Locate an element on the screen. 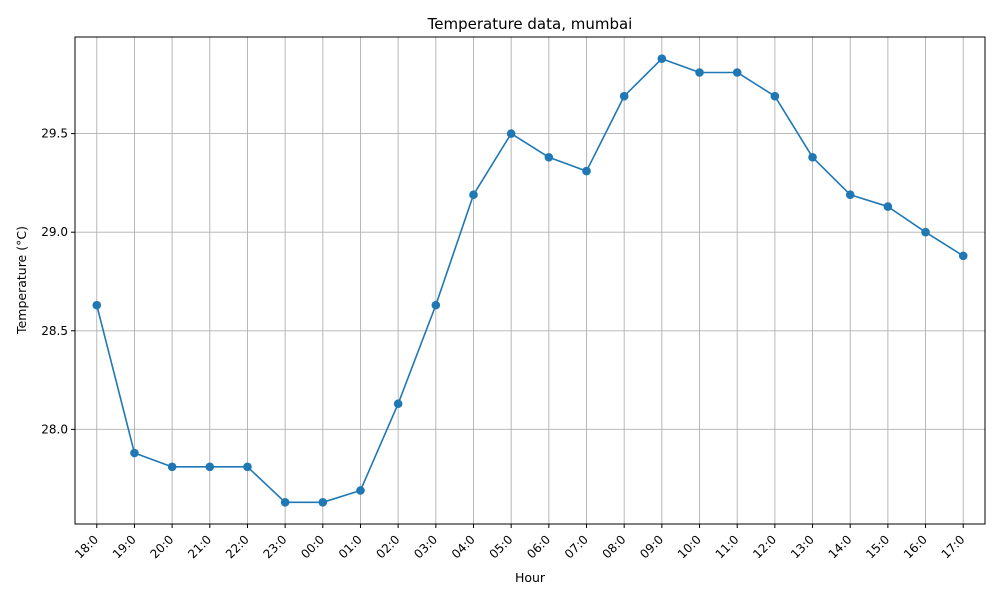 The image size is (1000, 600). y-tick-label: 29.0 is located at coordinates (54, 232).